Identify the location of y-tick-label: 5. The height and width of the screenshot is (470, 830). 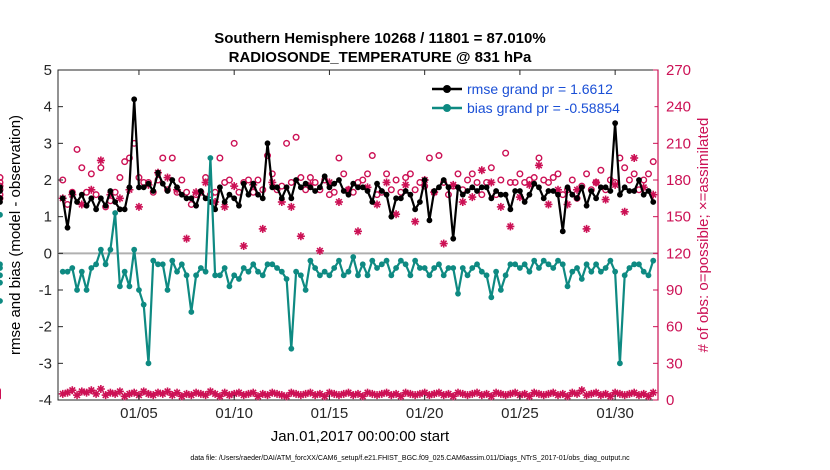
(48, 70).